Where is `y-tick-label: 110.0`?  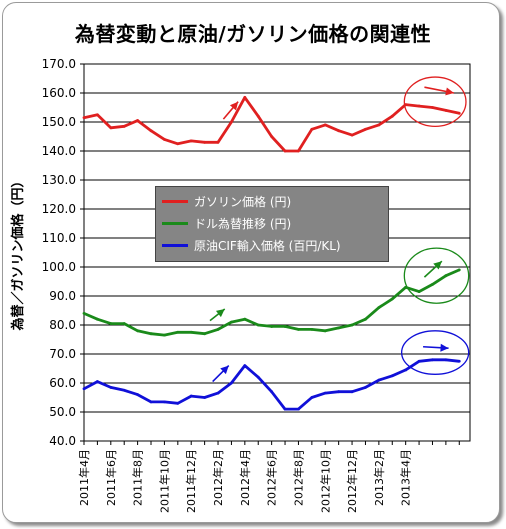
y-tick-label: 110.0 is located at coordinates (59, 238).